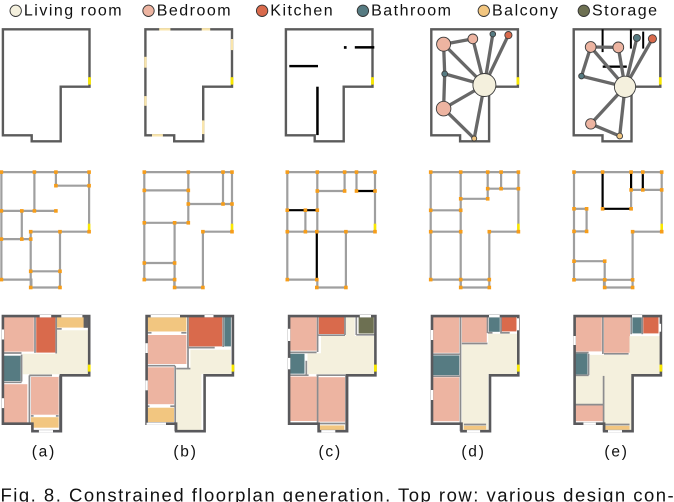 The height and width of the screenshot is (502, 674). Describe the element at coordinates (73, 11) in the screenshot. I see `svg-text: Living room` at that location.